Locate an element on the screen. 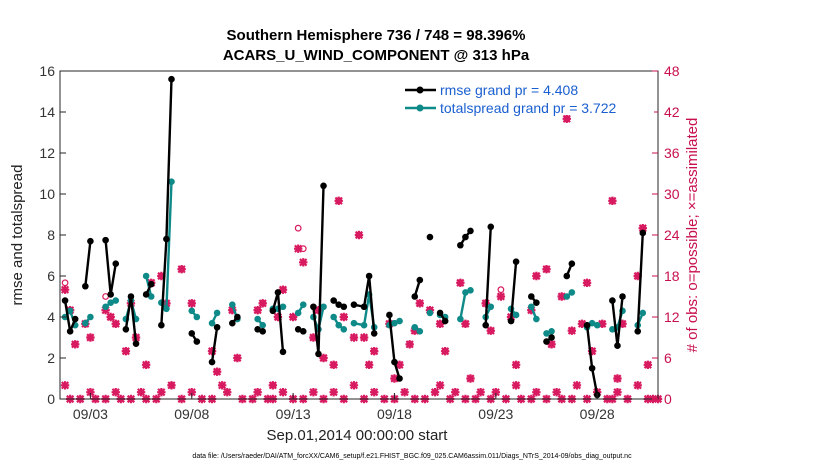  left-axis: 0 2 4 6 8 10 12 14 16 is located at coordinates (52, 235).